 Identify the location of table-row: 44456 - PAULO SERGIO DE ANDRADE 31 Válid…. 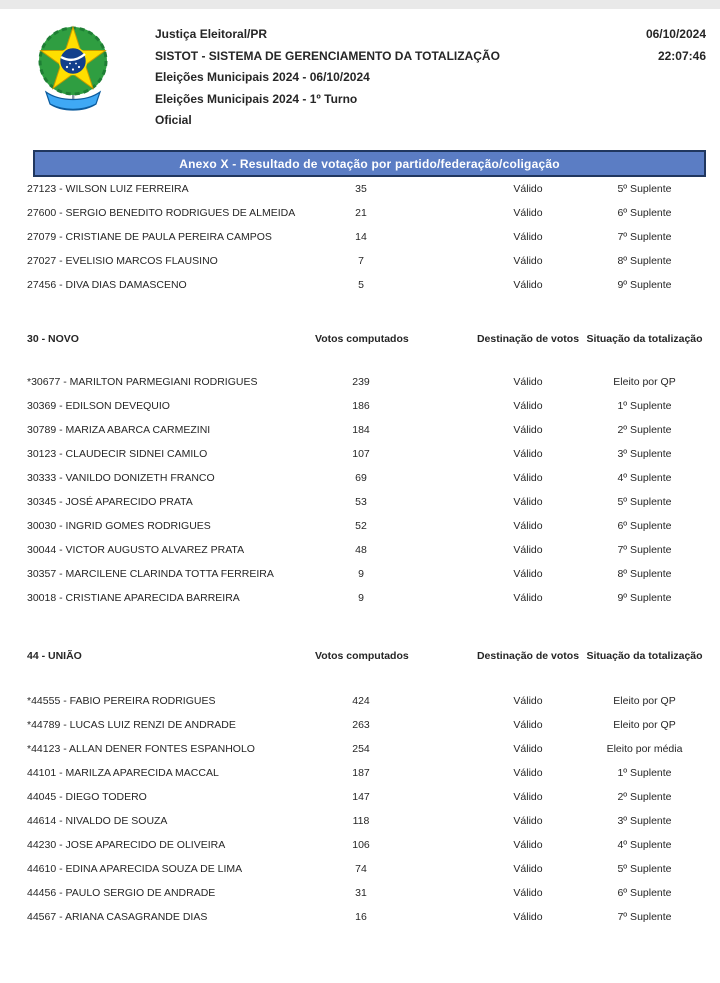
(360, 893).